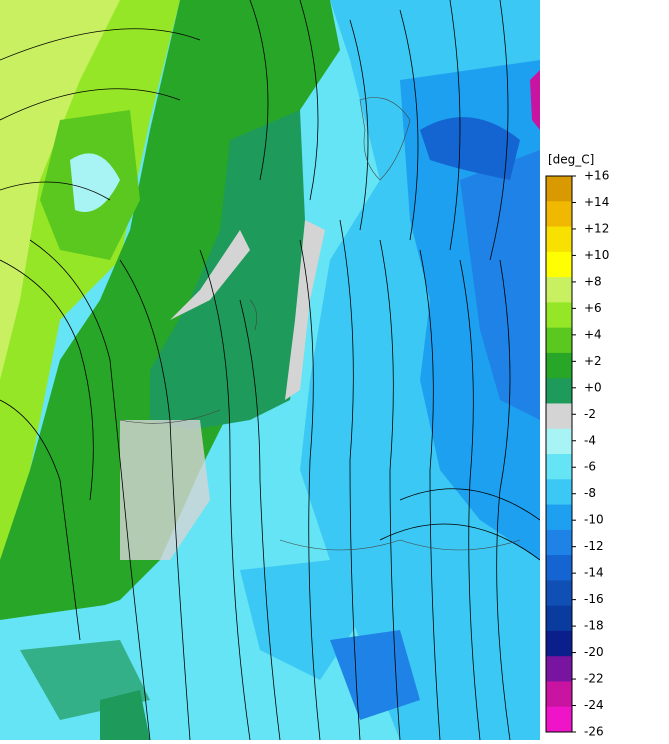 This screenshot has height=744, width=669. What do you see at coordinates (593, 334) in the screenshot?
I see `colorbar-label: +4` at bounding box center [593, 334].